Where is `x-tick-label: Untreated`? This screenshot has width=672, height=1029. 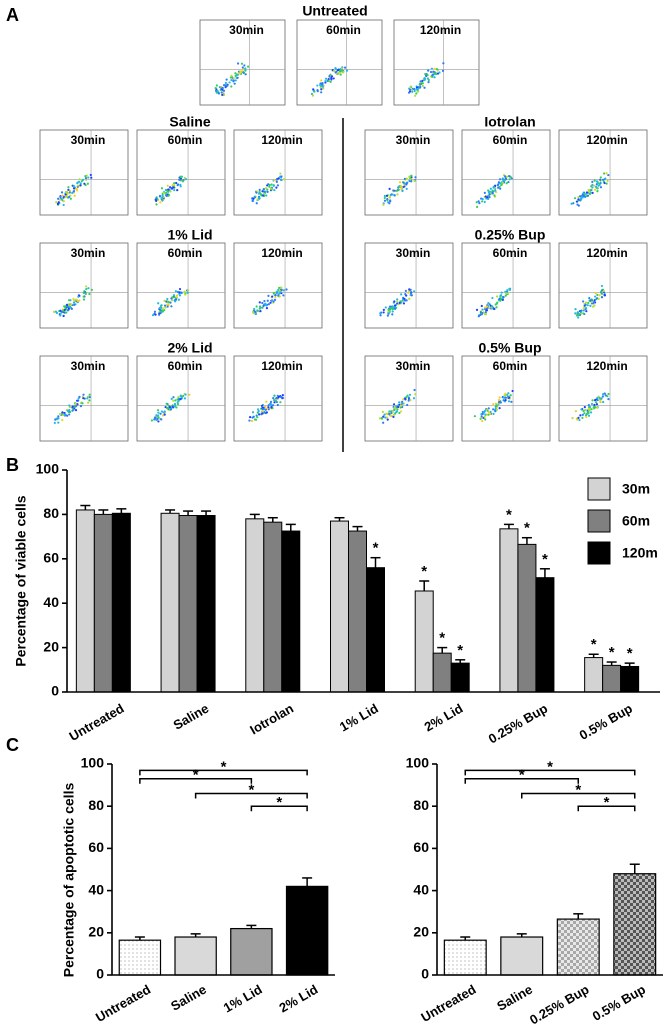 x-tick-label: Untreated is located at coordinates (123, 1003).